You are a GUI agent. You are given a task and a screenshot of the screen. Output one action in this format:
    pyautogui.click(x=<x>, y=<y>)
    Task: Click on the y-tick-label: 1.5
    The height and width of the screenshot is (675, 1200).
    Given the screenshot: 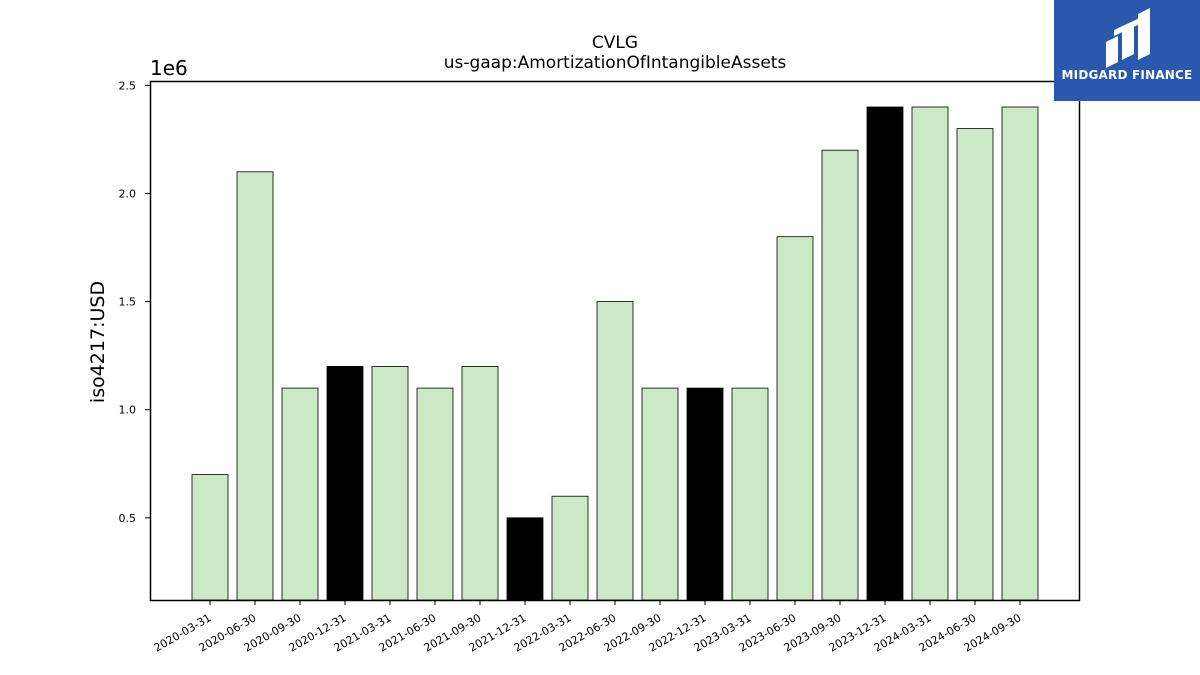 What is the action you would take?
    pyautogui.click(x=128, y=302)
    